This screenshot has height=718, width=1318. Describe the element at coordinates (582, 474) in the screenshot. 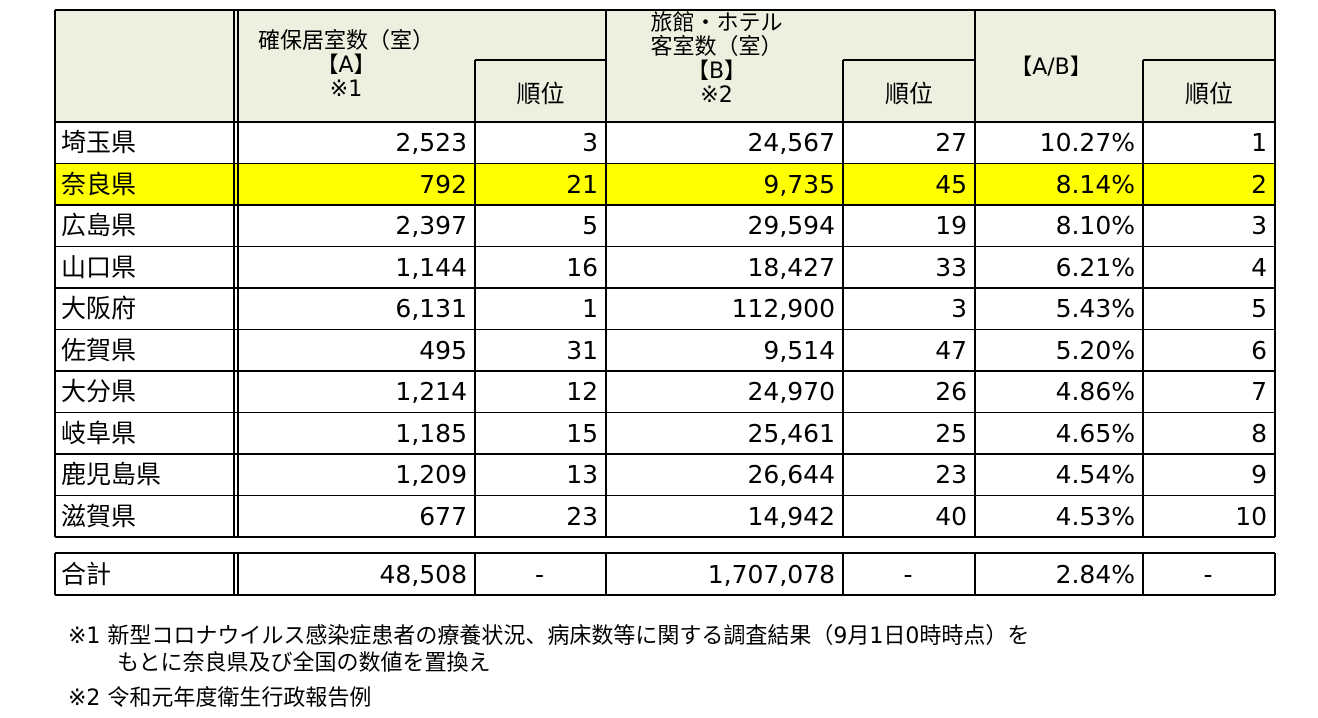

I see `rank-a: 13` at that location.